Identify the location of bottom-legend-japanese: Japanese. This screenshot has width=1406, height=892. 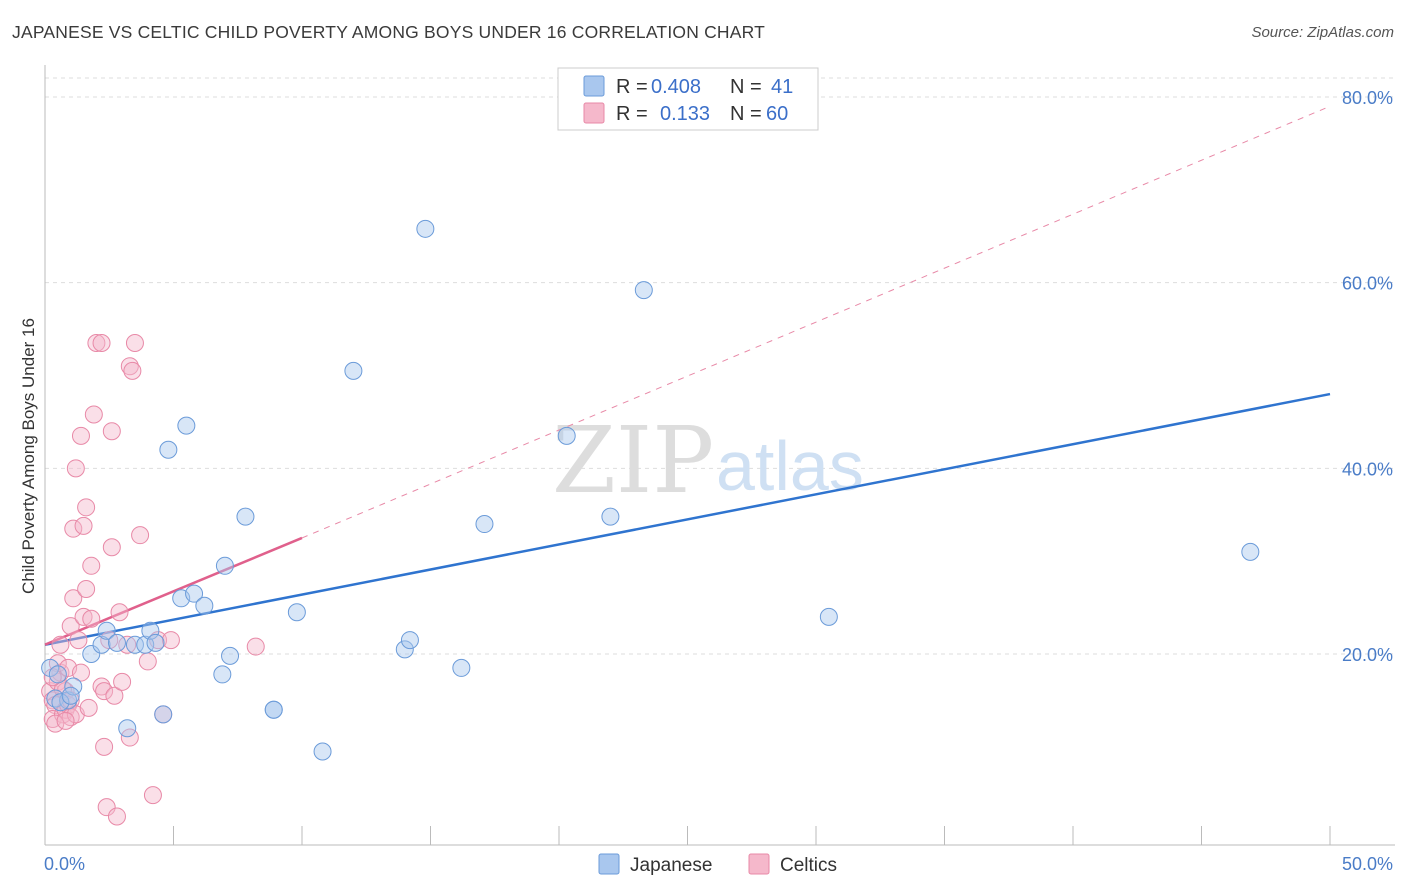
(671, 865).